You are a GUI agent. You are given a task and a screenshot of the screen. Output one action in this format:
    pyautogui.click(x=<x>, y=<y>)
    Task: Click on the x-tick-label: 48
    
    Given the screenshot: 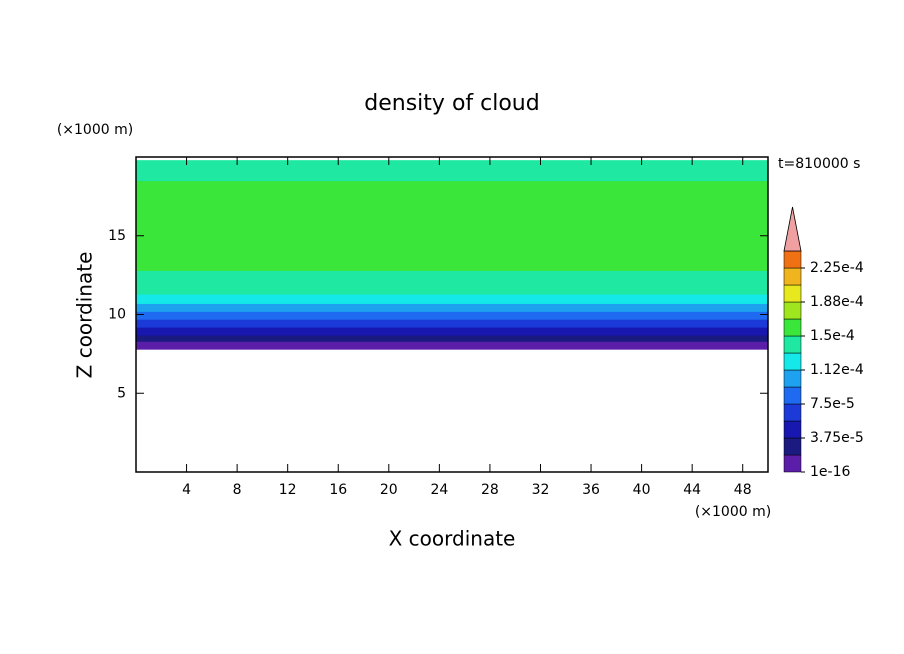 What is the action you would take?
    pyautogui.click(x=743, y=490)
    